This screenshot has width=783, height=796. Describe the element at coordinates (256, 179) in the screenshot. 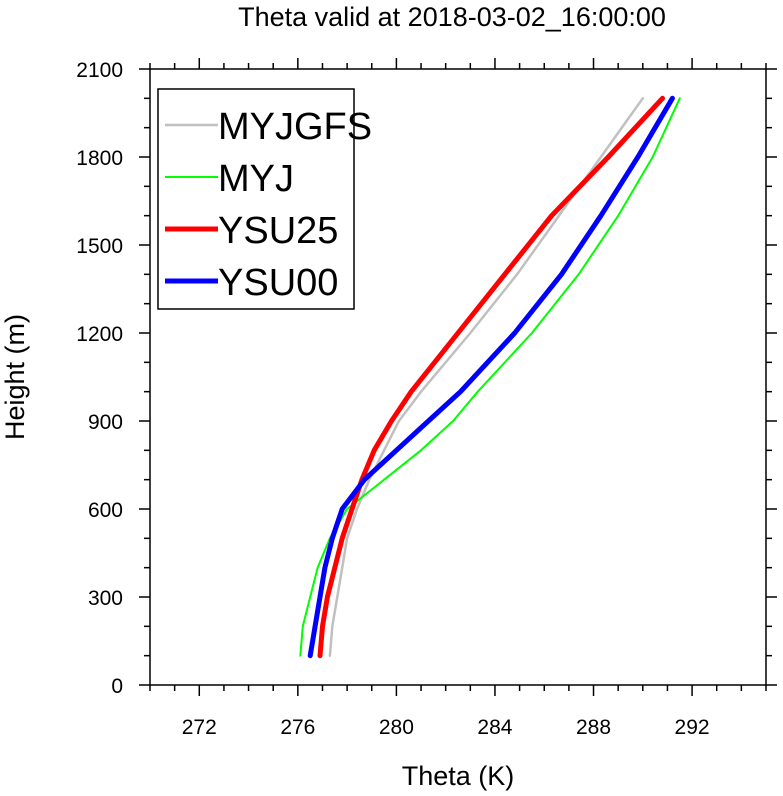

I see `legend-label-myj: MYJ` at that location.